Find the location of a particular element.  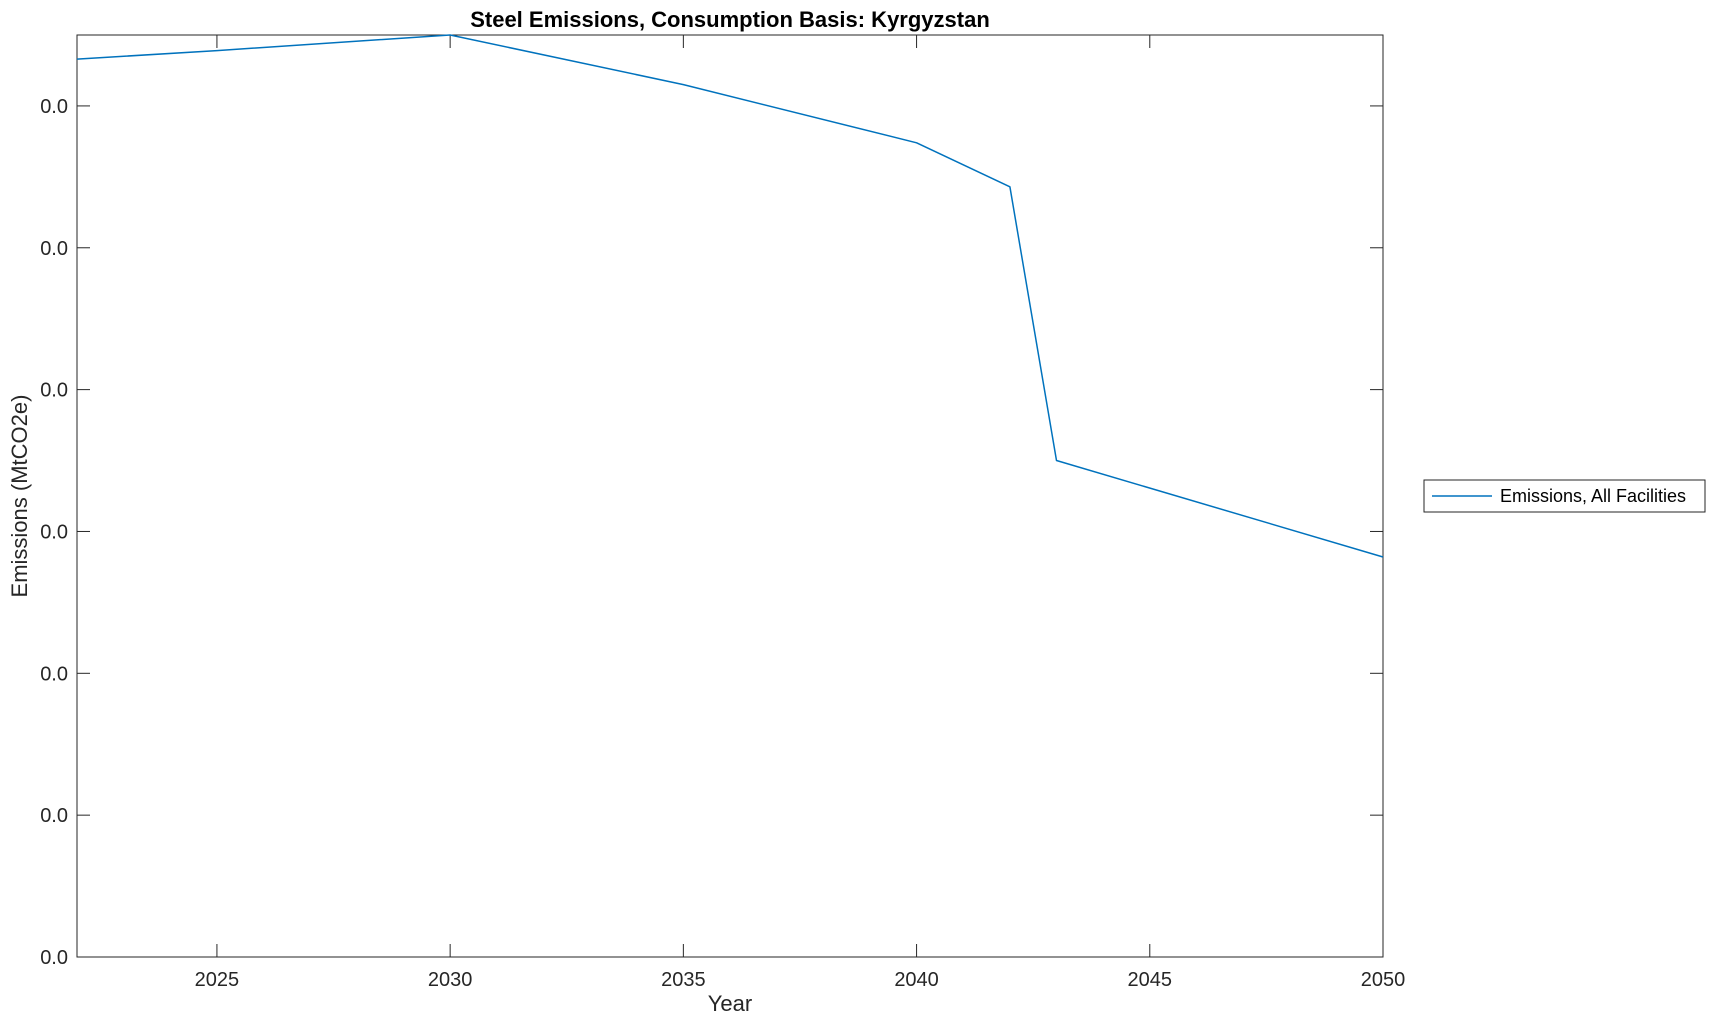

x-tick-label: 2040 is located at coordinates (916, 980).